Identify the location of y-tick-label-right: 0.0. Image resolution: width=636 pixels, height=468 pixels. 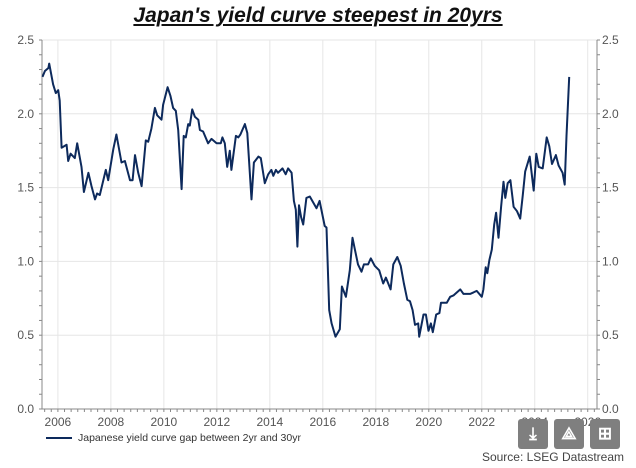
(610, 409).